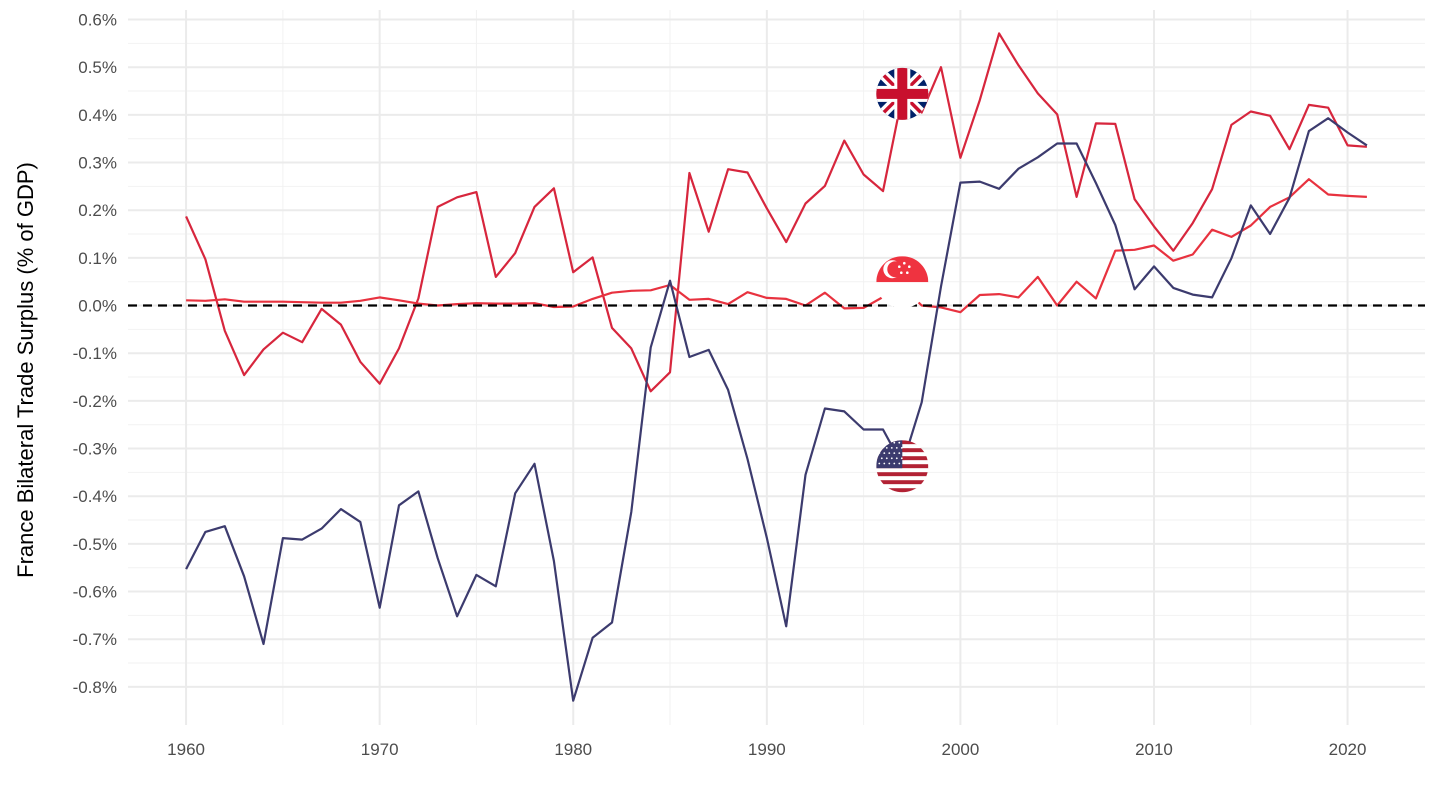  What do you see at coordinates (186, 749) in the screenshot?
I see `x-tick-label: 1960` at bounding box center [186, 749].